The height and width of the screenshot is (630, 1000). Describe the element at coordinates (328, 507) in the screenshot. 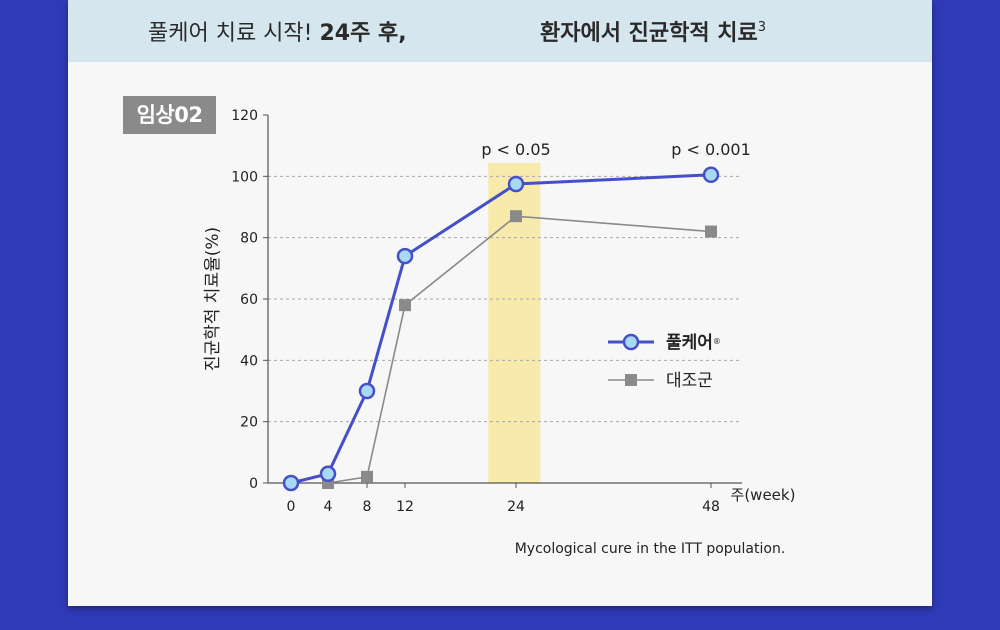

I see `x-tick-label: 4` at that location.